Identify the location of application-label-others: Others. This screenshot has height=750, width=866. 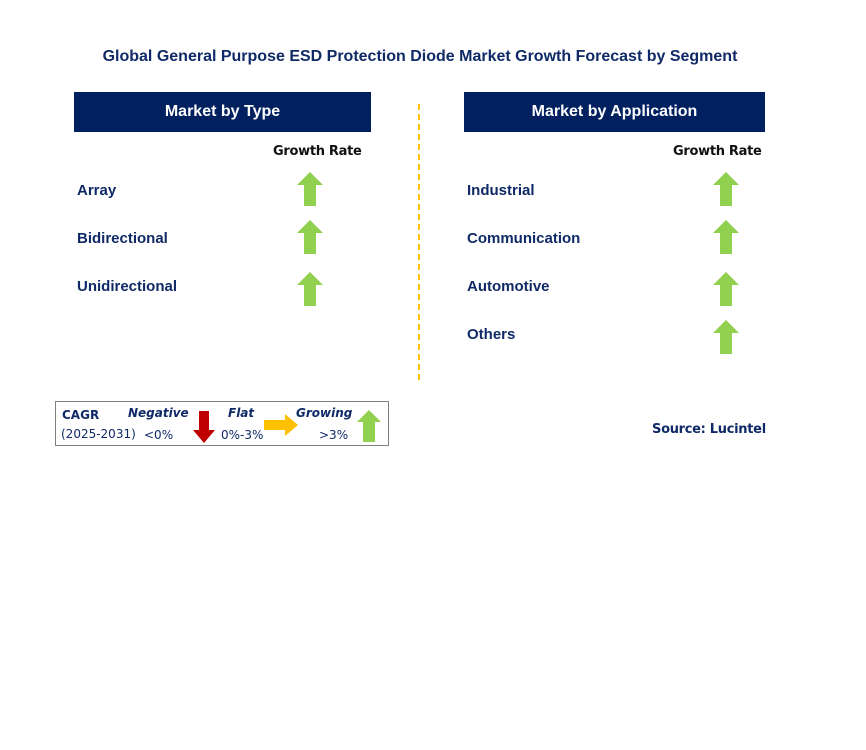
(491, 334).